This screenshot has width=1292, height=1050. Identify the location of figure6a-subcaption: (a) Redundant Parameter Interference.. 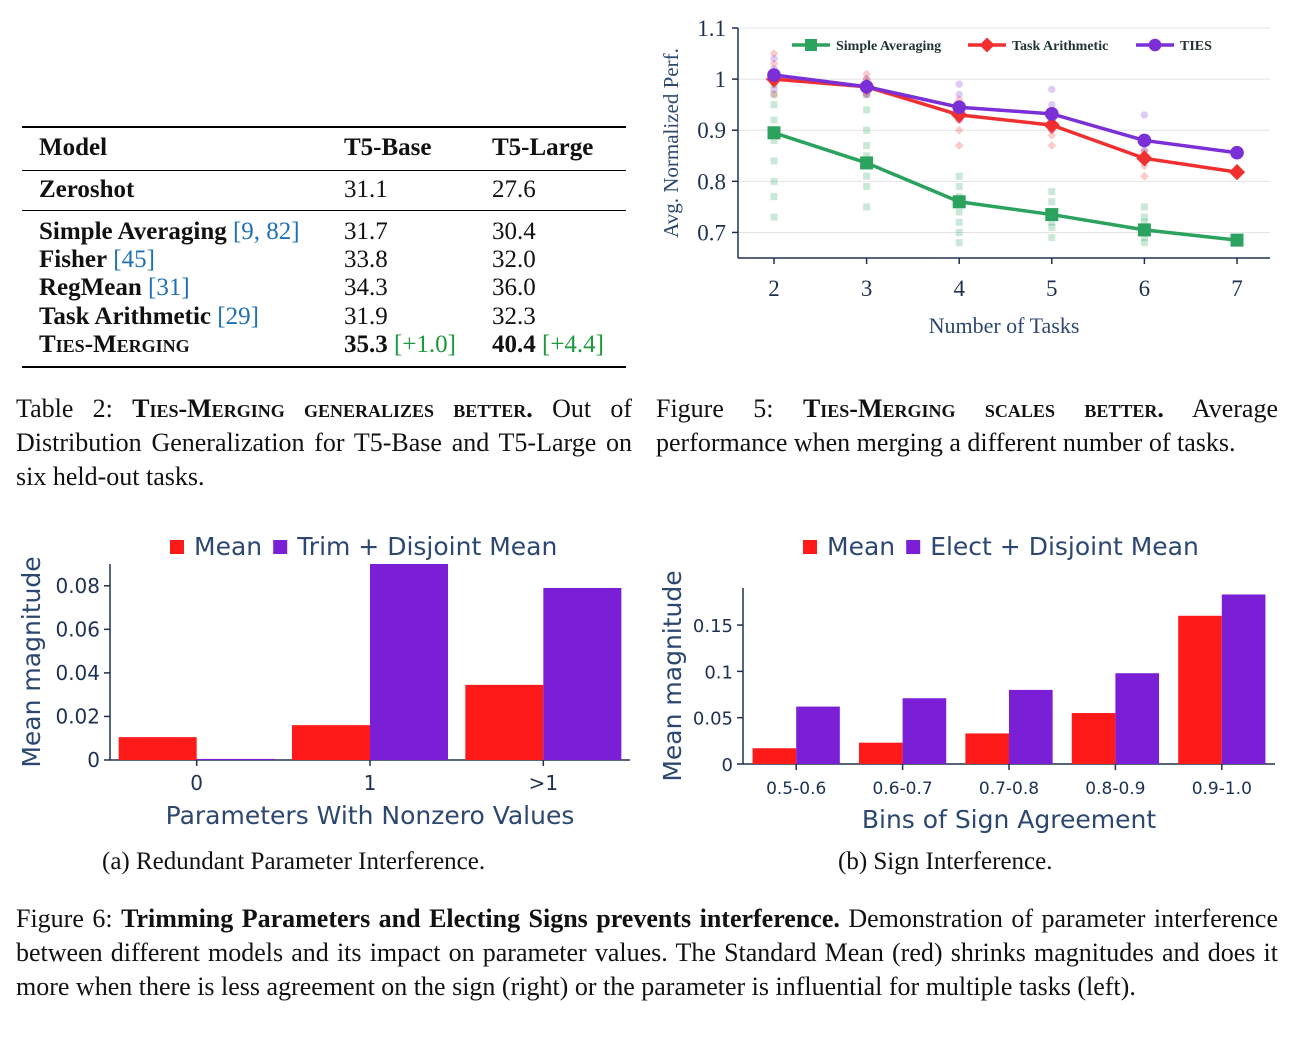
(294, 861).